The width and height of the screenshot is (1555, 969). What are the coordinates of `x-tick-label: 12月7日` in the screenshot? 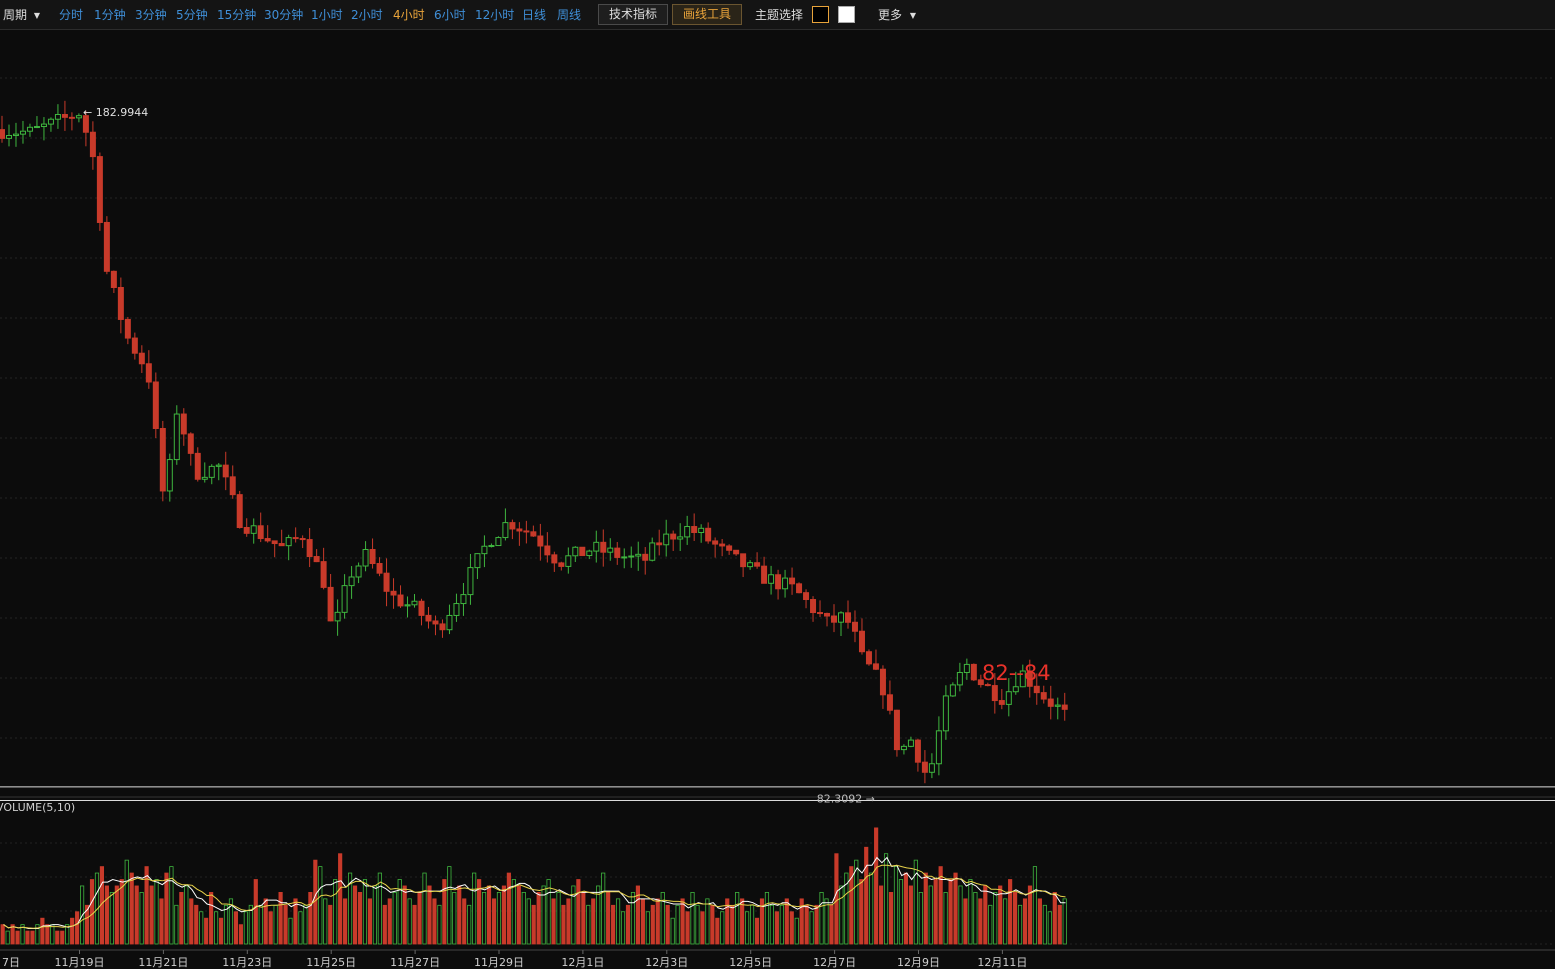 It's located at (834, 962).